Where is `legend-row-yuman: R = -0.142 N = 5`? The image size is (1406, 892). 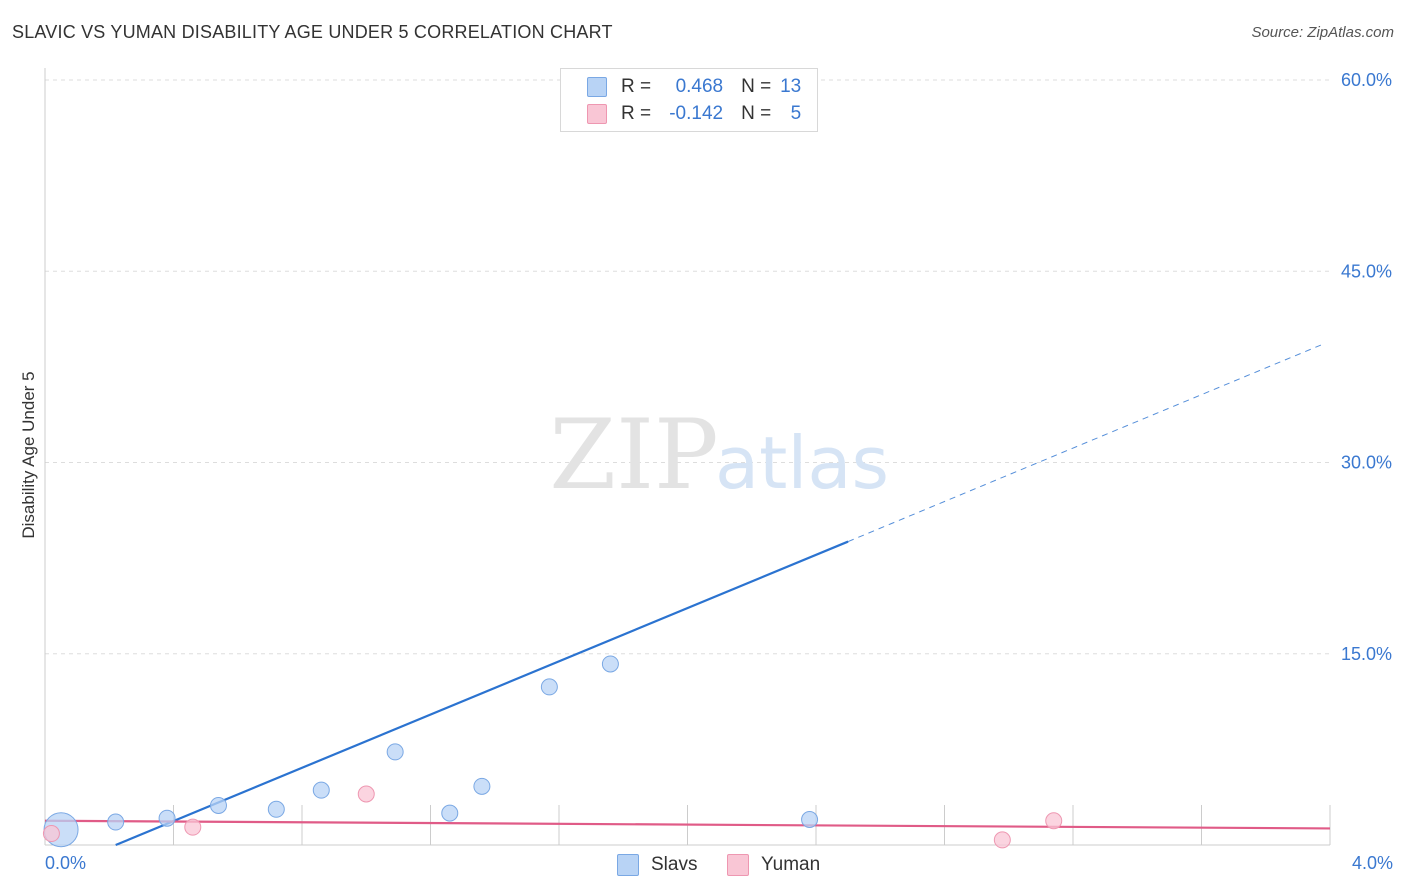
legend-row-yuman: R = -0.142 N = 5 is located at coordinates (694, 114).